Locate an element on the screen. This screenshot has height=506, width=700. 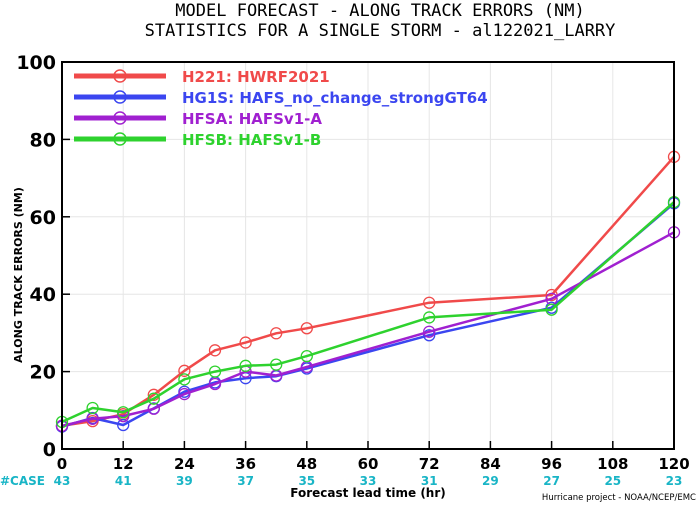
y-tick-label: 60 is located at coordinates (43, 218).